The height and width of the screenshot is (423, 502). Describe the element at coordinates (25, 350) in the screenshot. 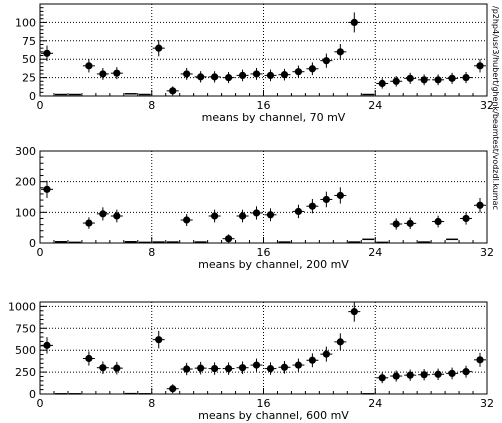

I see `y-tick-label: 500` at that location.